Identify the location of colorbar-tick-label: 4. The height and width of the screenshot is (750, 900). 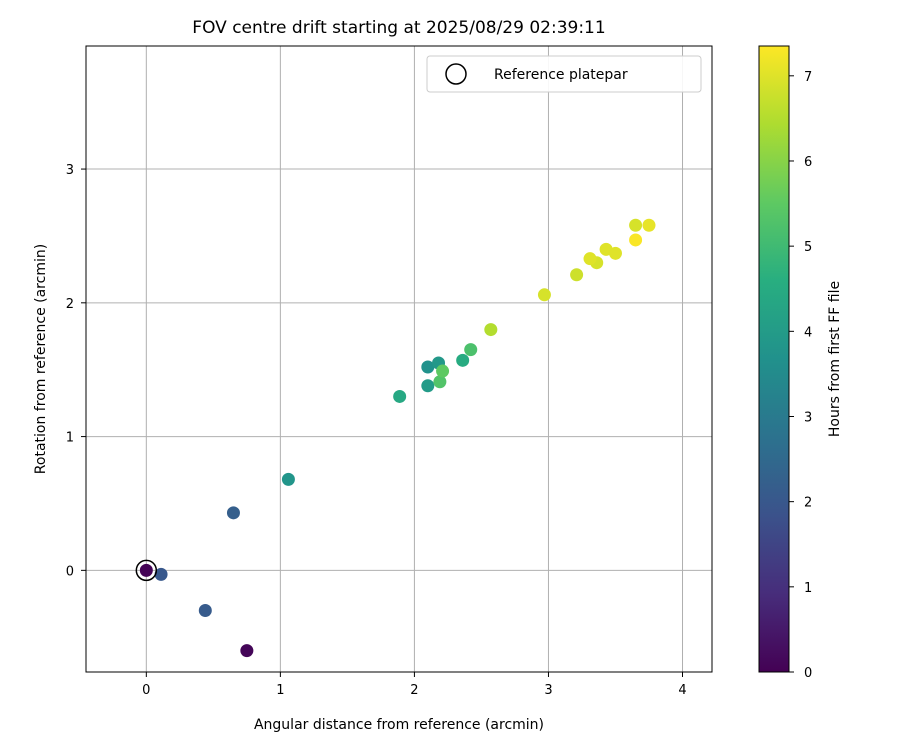
(808, 332).